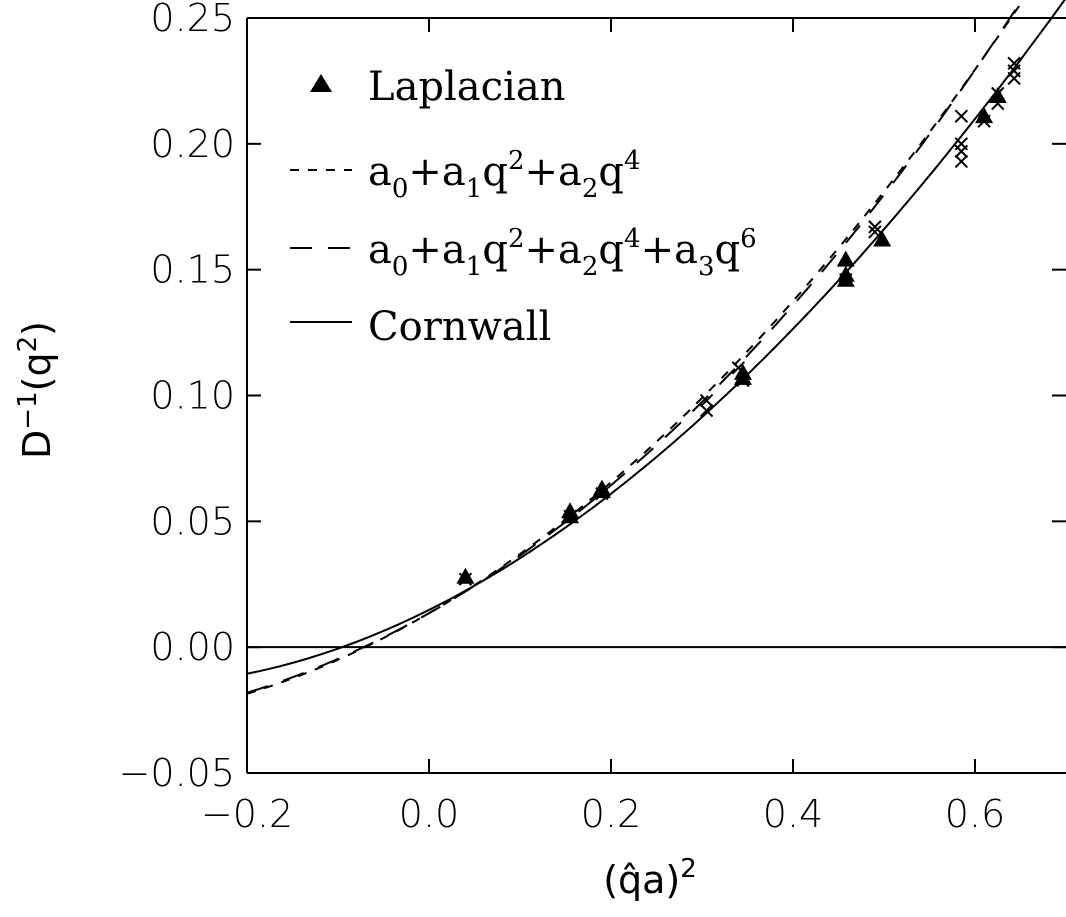  What do you see at coordinates (192, 396) in the screenshot?
I see `y-tick-label: 0.10` at bounding box center [192, 396].